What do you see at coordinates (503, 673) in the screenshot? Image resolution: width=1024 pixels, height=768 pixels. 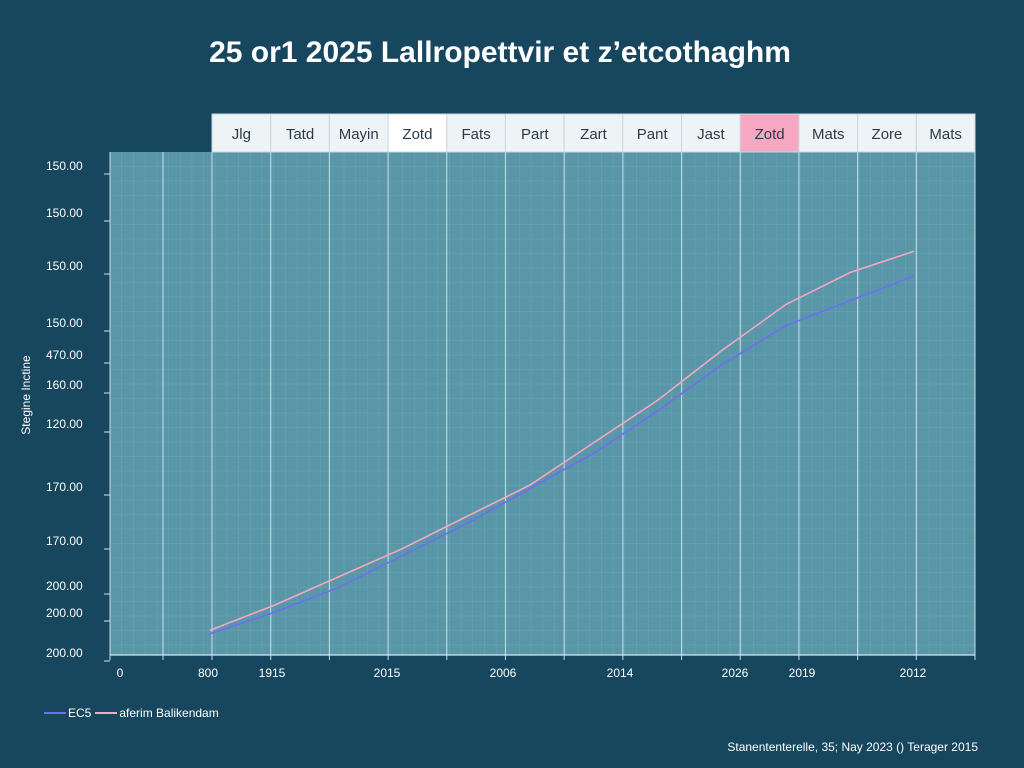 I see `x-tick-label: 2006` at bounding box center [503, 673].